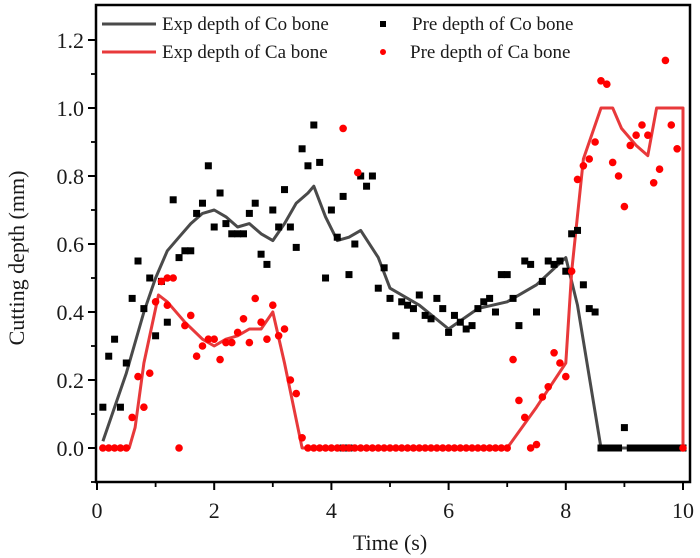 This screenshot has width=700, height=558. Describe the element at coordinates (71, 312) in the screenshot. I see `y-tick-label: 0.4` at that location.